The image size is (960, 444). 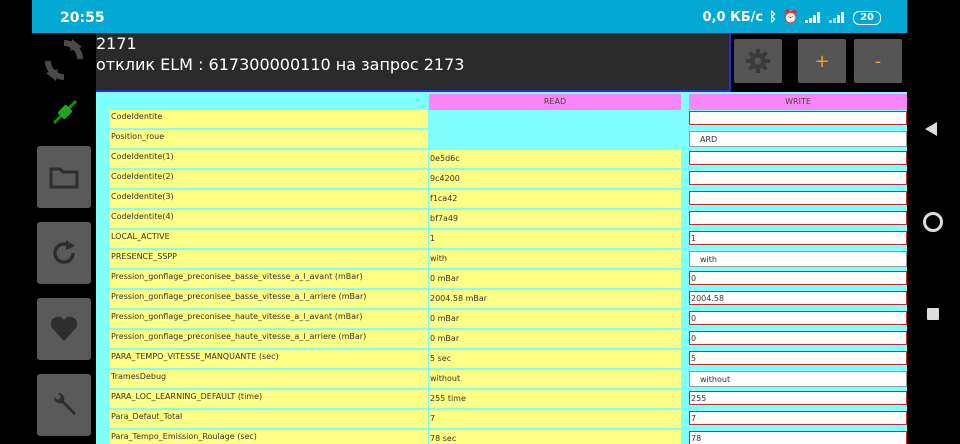 I want to click on sync-icon, so click(x=64, y=60).